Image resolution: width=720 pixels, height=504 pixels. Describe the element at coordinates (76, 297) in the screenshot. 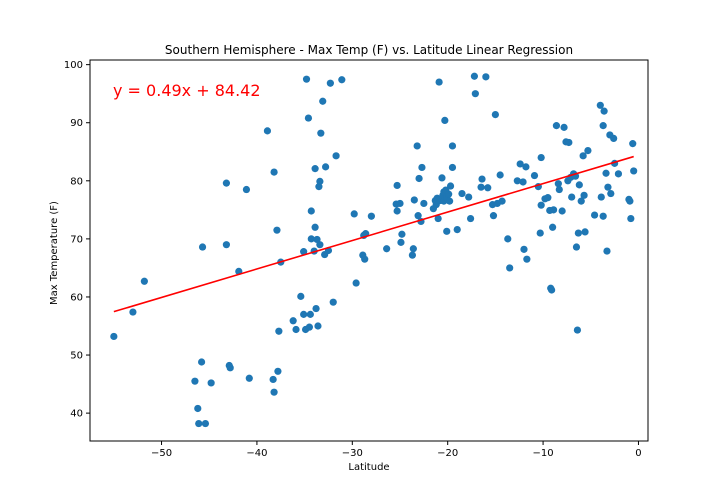

I see `y-tick-label: 60` at that location.